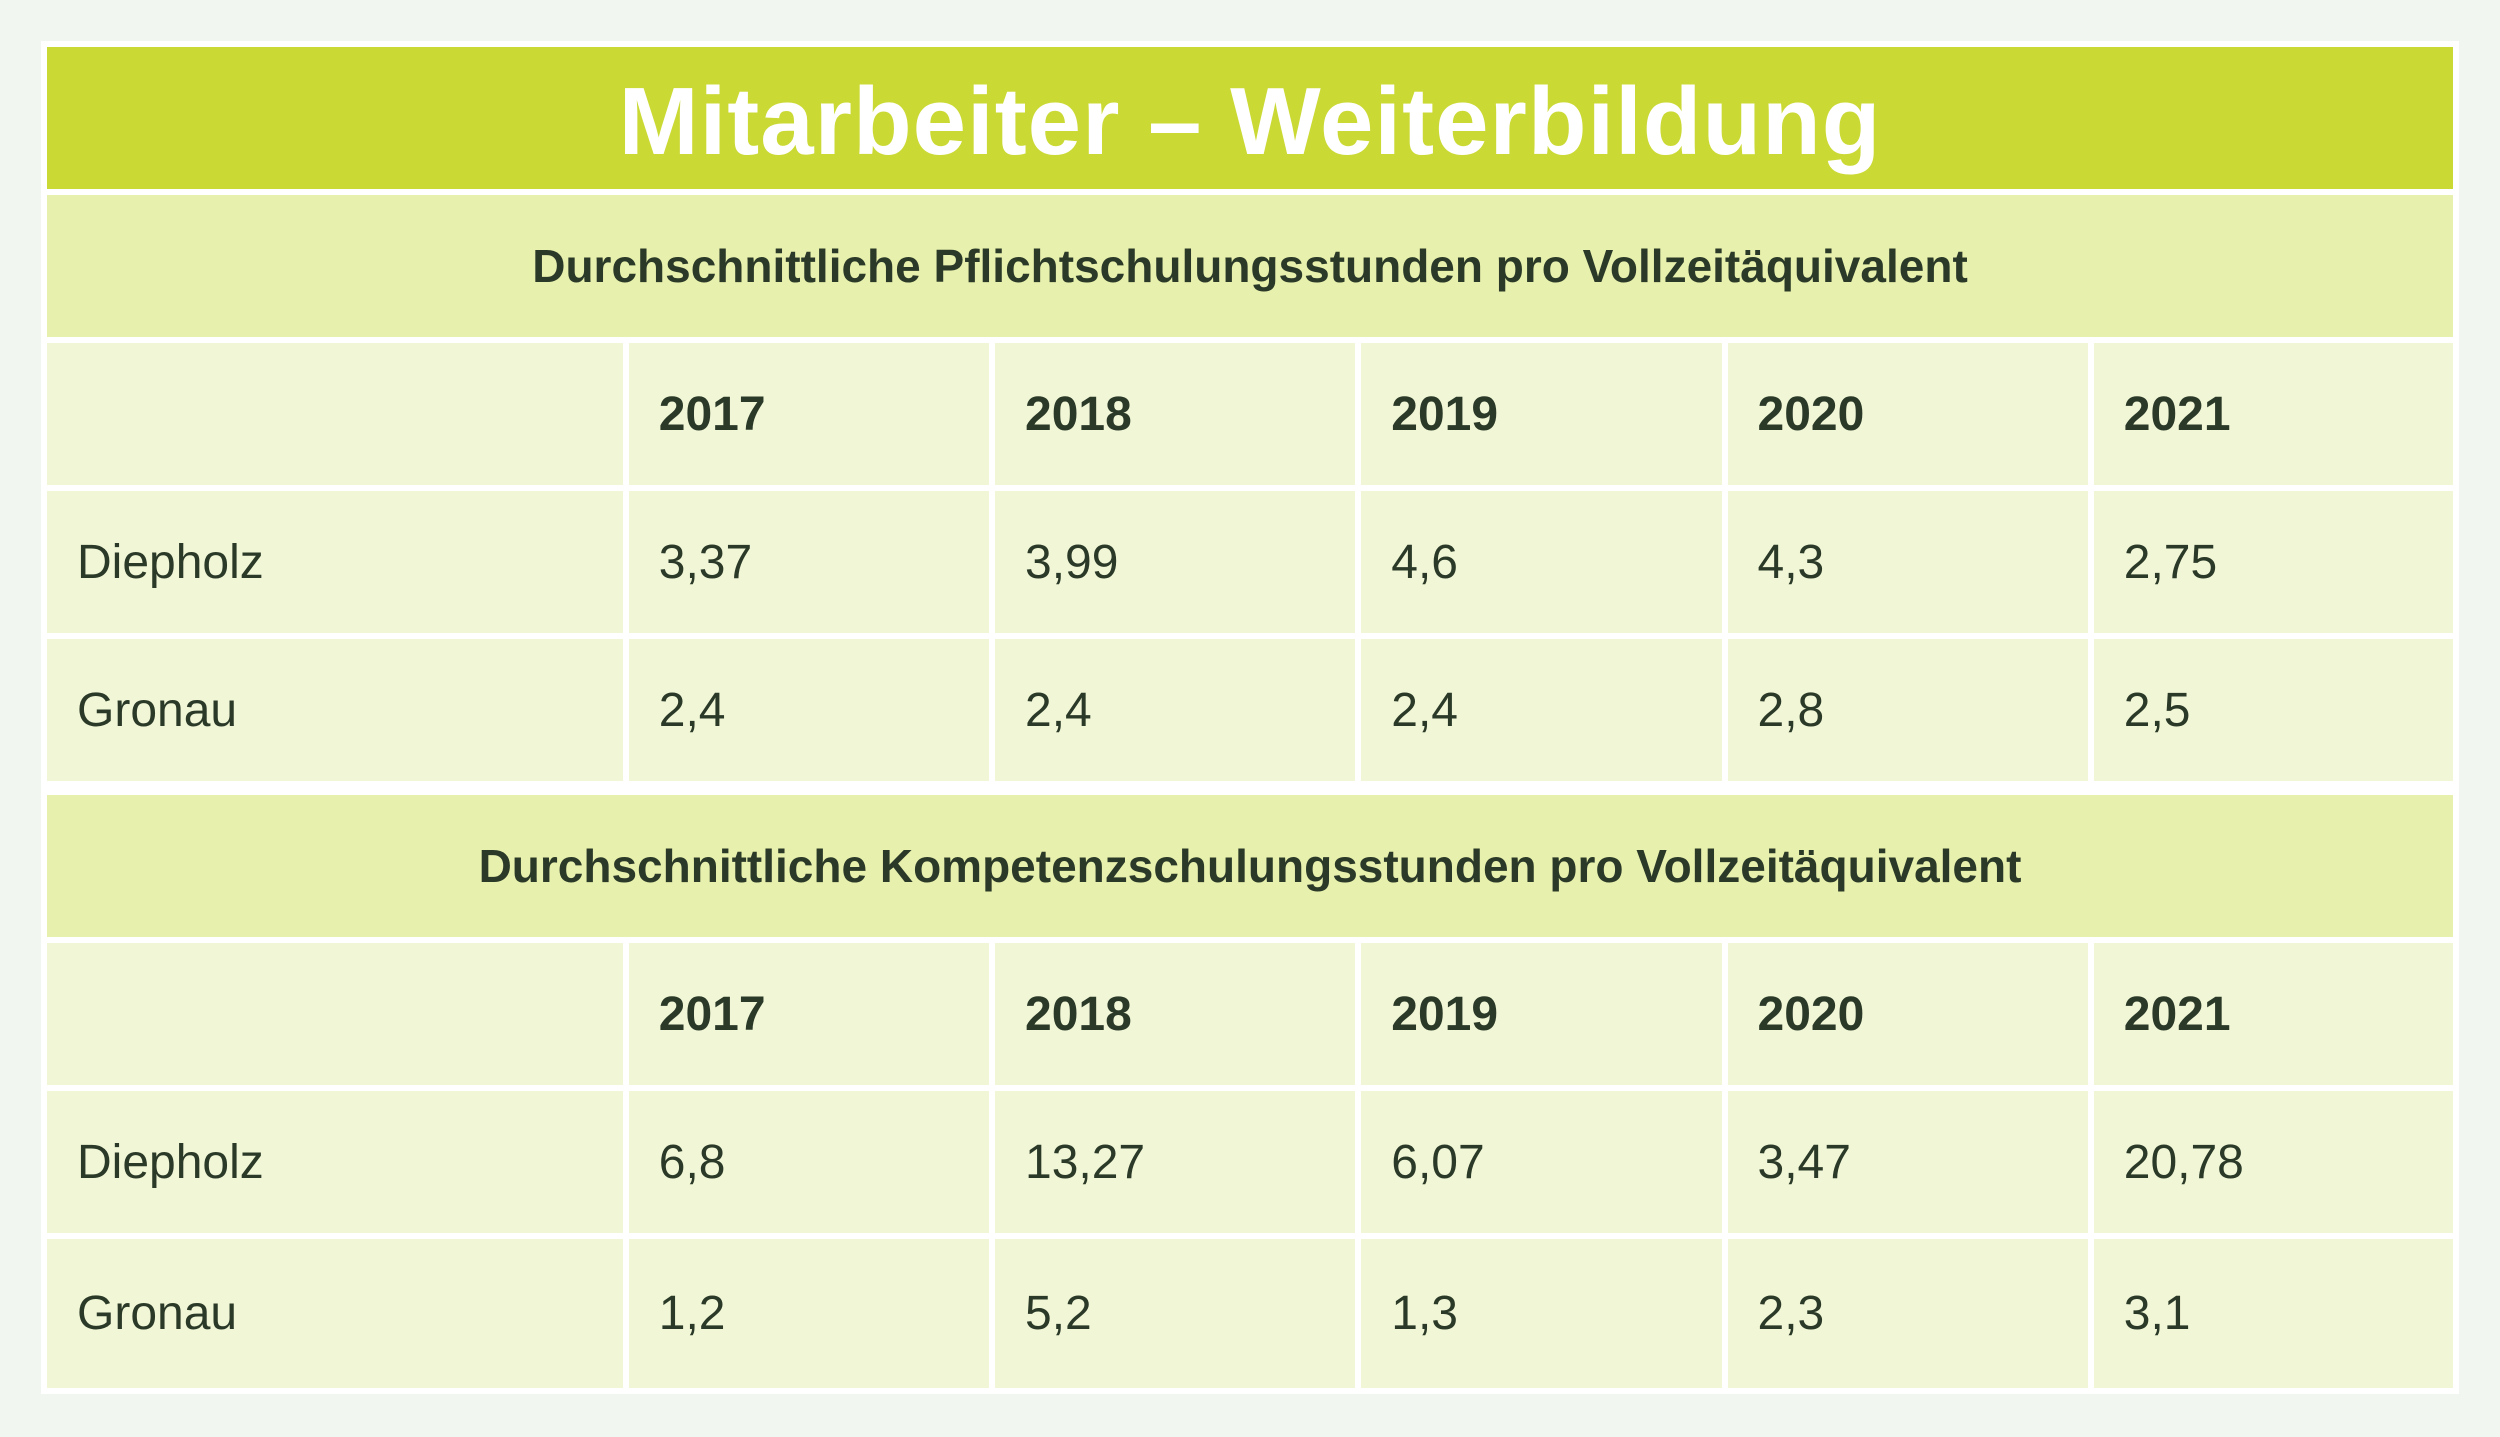 This screenshot has width=2500, height=1437. What do you see at coordinates (1541, 1162) in the screenshot?
I see `table-cell: 6,07` at bounding box center [1541, 1162].